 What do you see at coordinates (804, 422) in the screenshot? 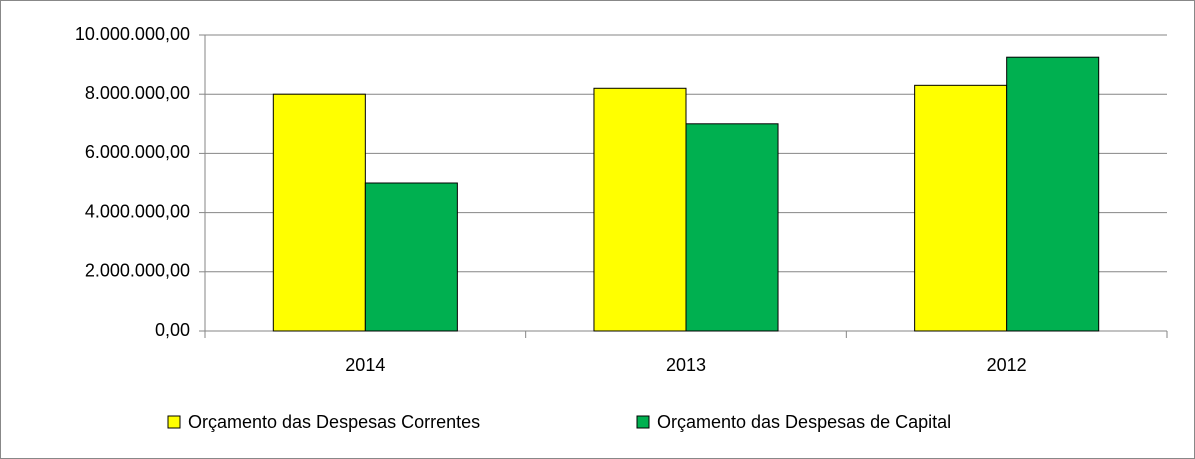
I see `legend-label: Orçamento das Despesas de Capital` at bounding box center [804, 422].